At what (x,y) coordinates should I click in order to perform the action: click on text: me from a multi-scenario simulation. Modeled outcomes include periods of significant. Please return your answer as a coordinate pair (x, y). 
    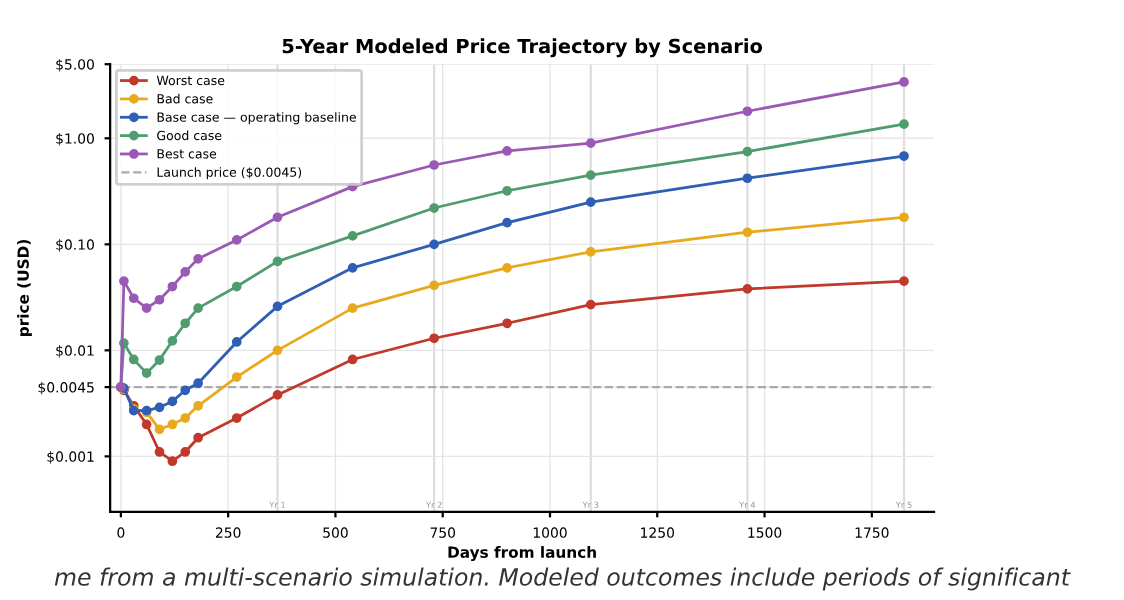
    Looking at the image, I should click on (562, 579).